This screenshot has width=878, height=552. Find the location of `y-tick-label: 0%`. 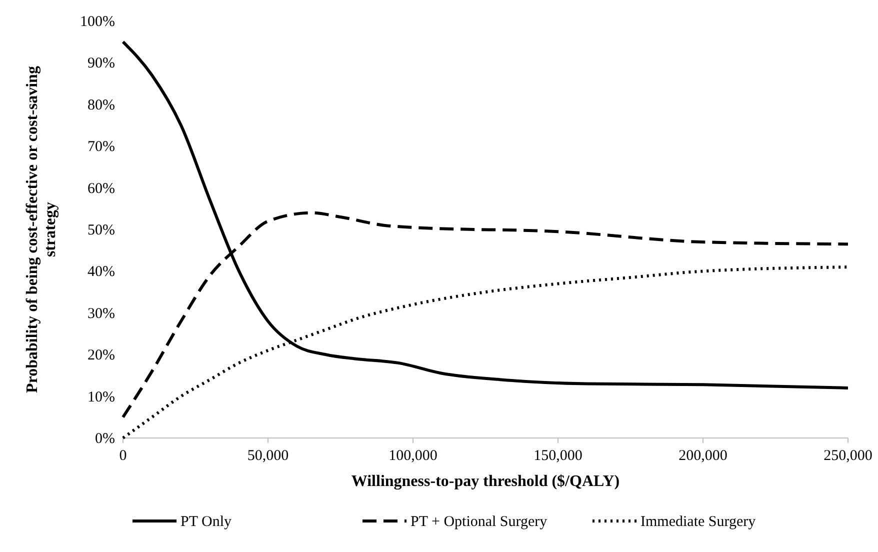

y-tick-label: 0% is located at coordinates (105, 439).